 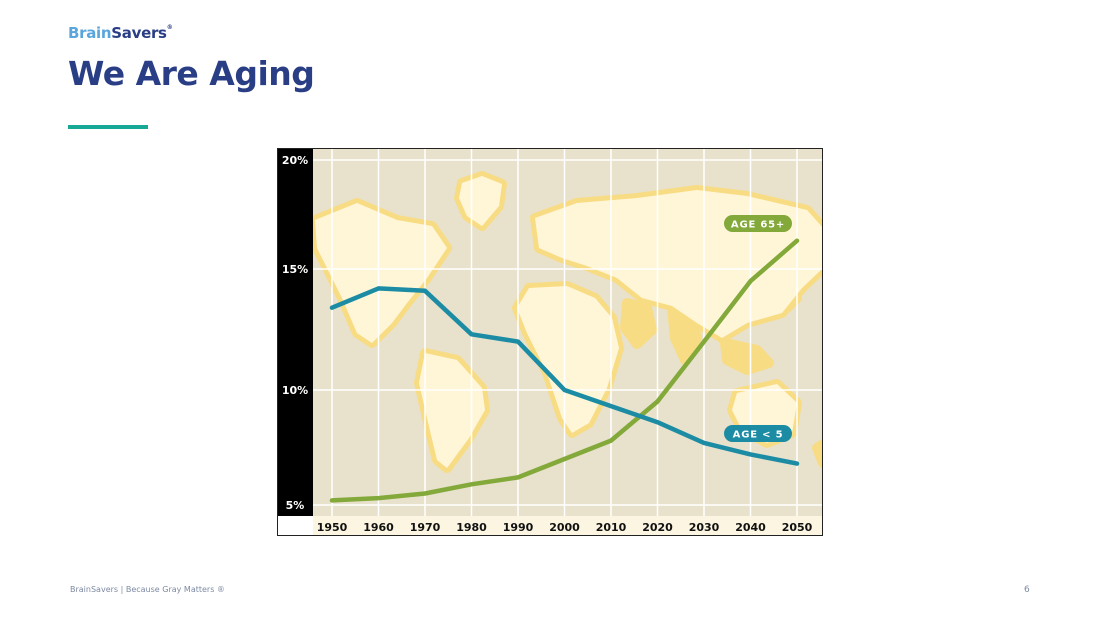 What do you see at coordinates (378, 527) in the screenshot?
I see `x-tick-label: 1960` at bounding box center [378, 527].